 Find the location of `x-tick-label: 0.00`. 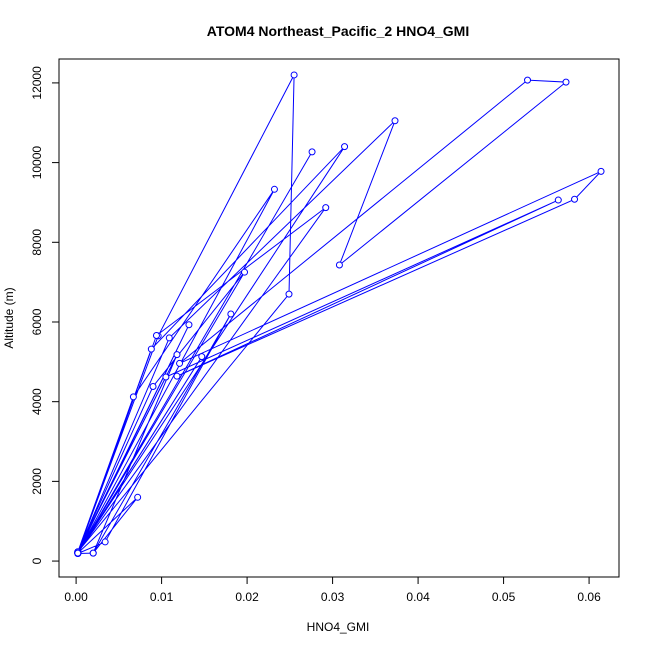

x-tick-label: 0.00 is located at coordinates (76, 597).